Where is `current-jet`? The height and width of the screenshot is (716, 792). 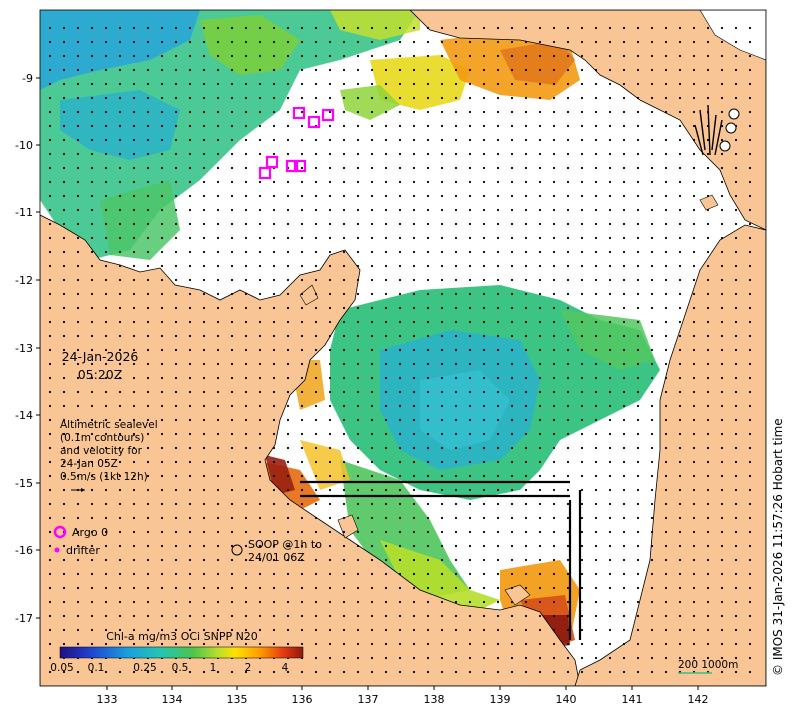
current-jet is located at coordinates (441, 560).